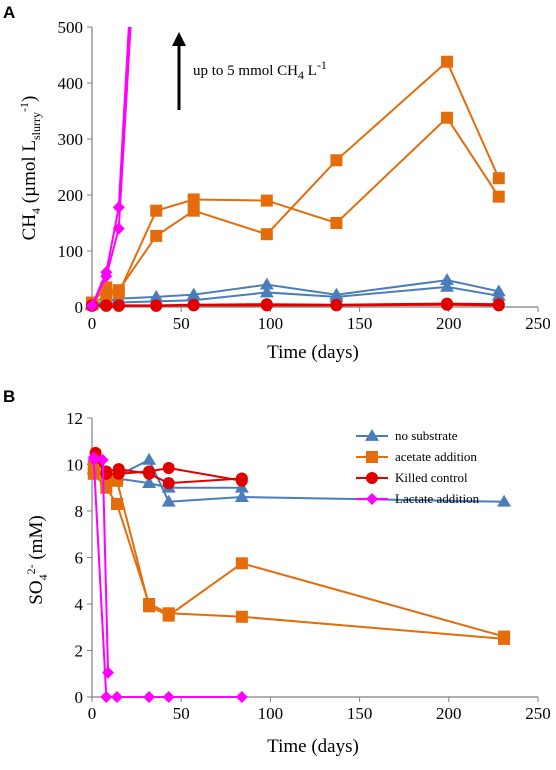 The image size is (556, 770). I want to click on panel-b-letter: B, so click(9, 396).